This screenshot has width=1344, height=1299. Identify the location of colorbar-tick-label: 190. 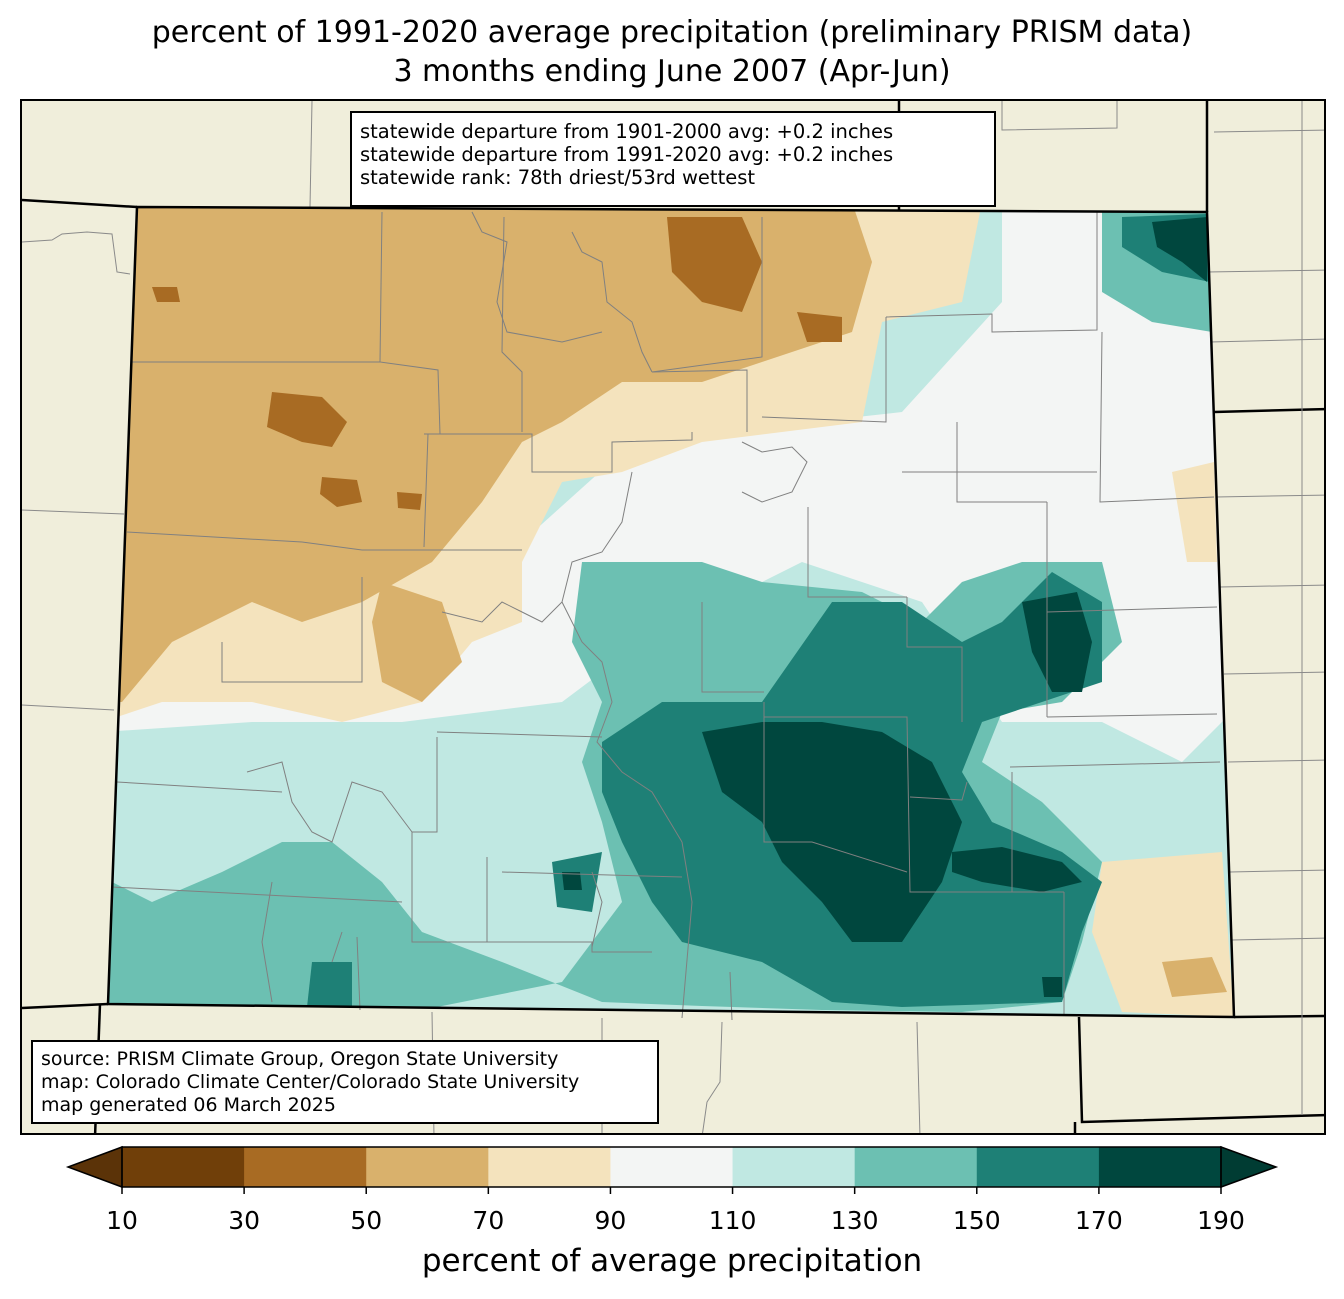
(1221, 1220).